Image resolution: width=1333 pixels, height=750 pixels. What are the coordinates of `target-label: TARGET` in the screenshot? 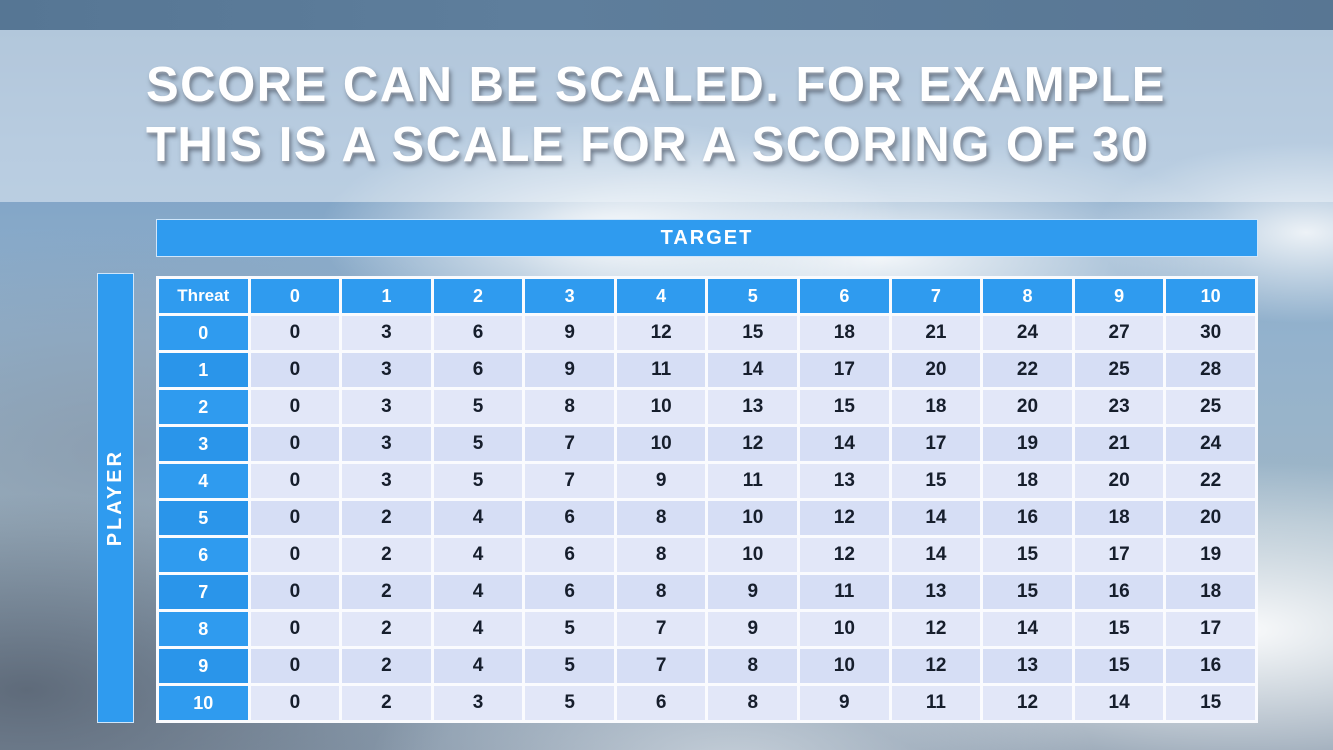 It's located at (707, 237).